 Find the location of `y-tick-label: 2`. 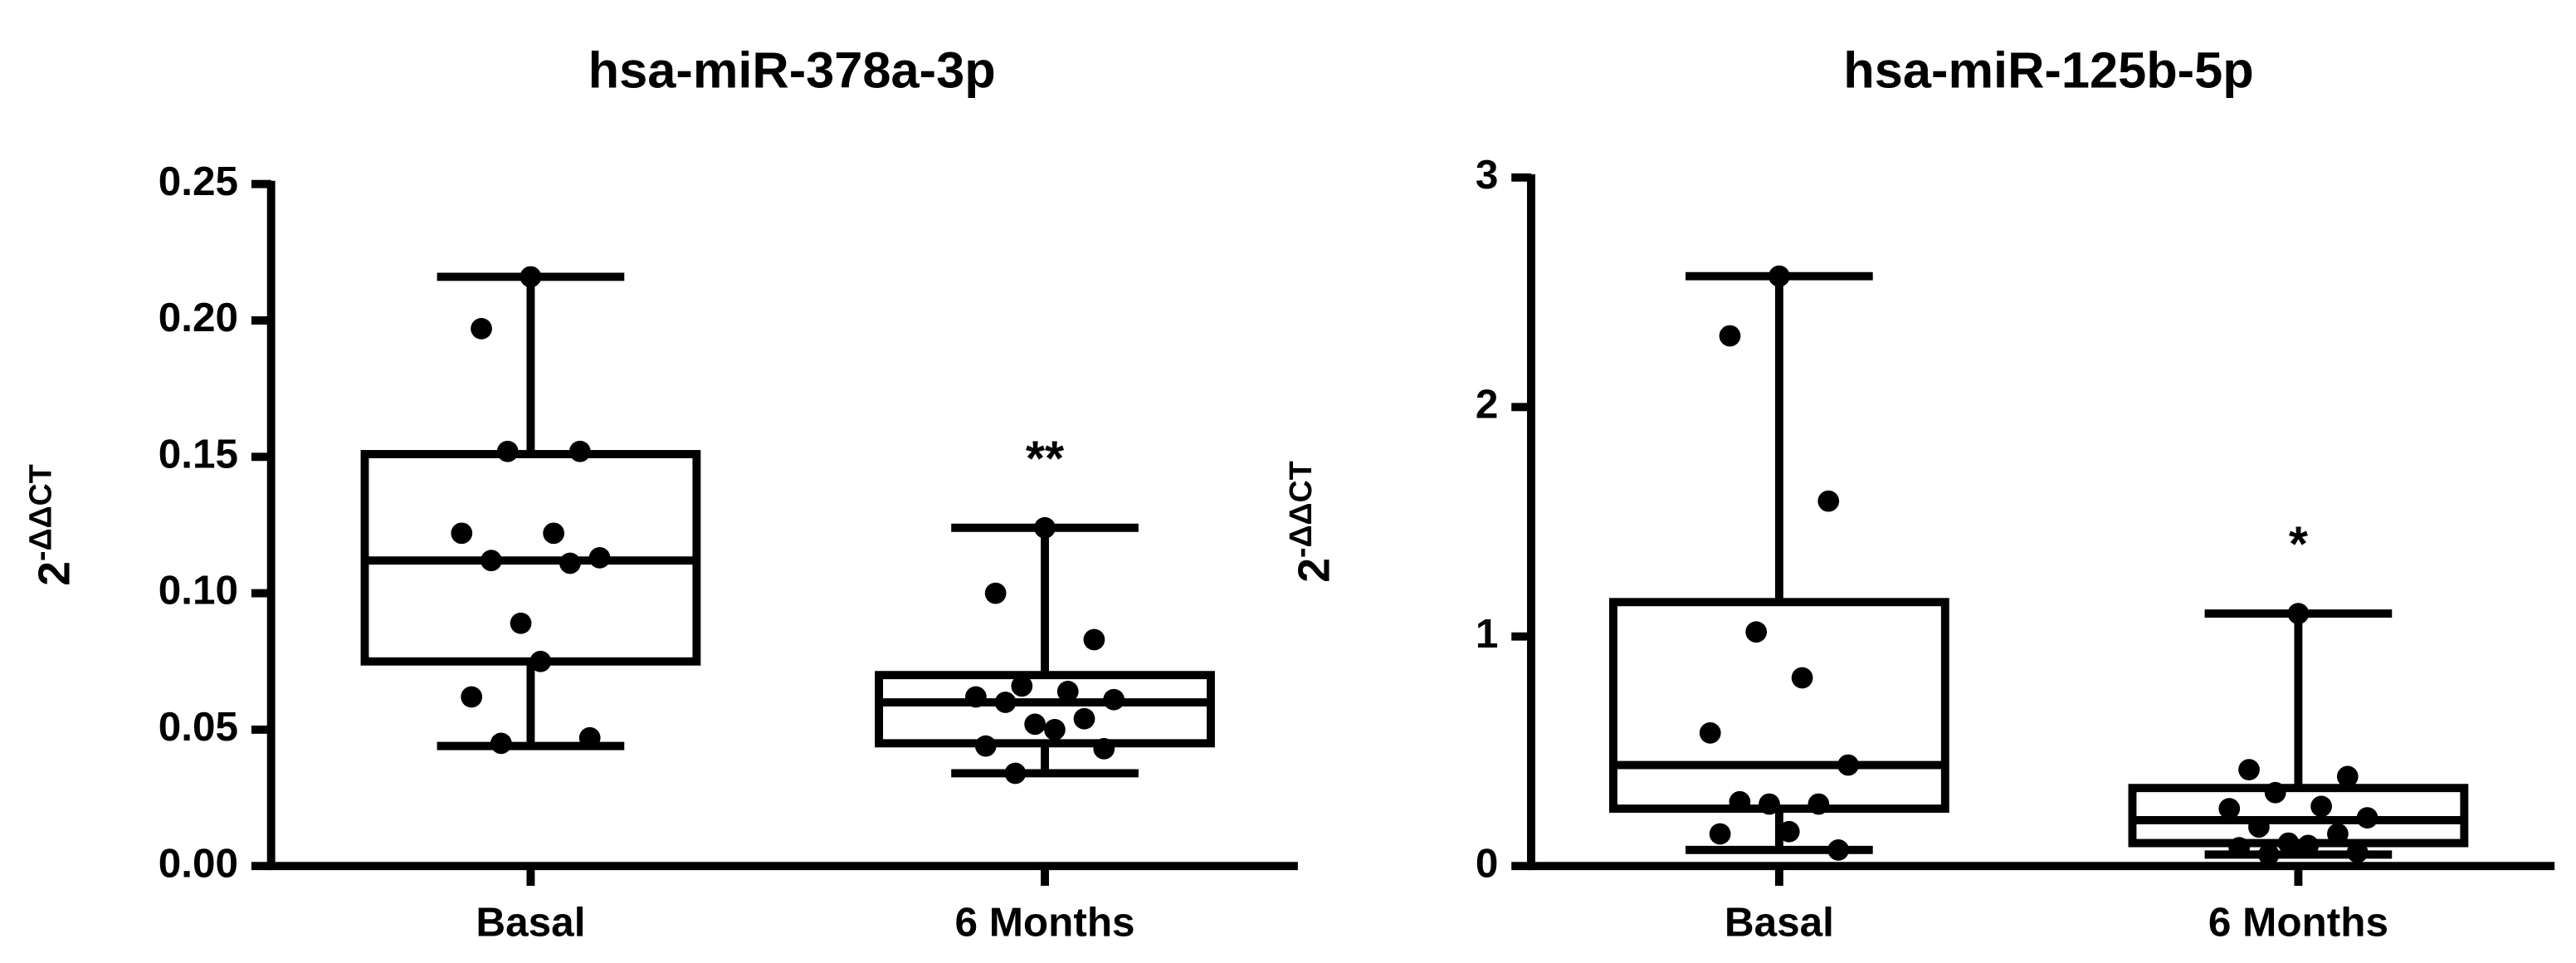

y-tick-label: 2 is located at coordinates (1488, 404).